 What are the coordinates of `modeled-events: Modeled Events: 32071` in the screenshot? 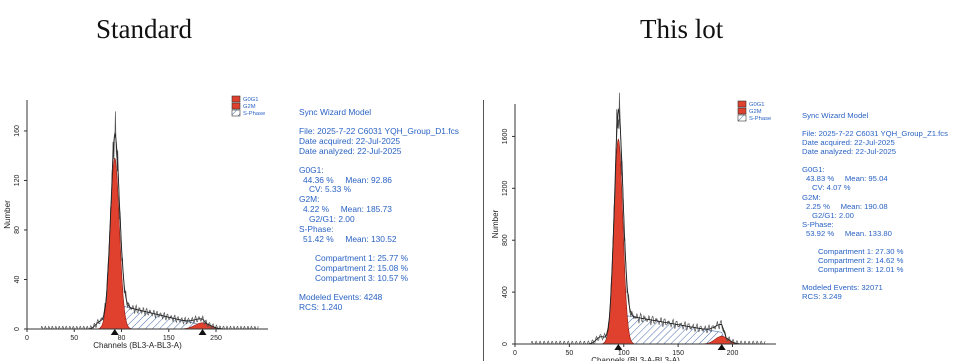 It's located at (875, 287).